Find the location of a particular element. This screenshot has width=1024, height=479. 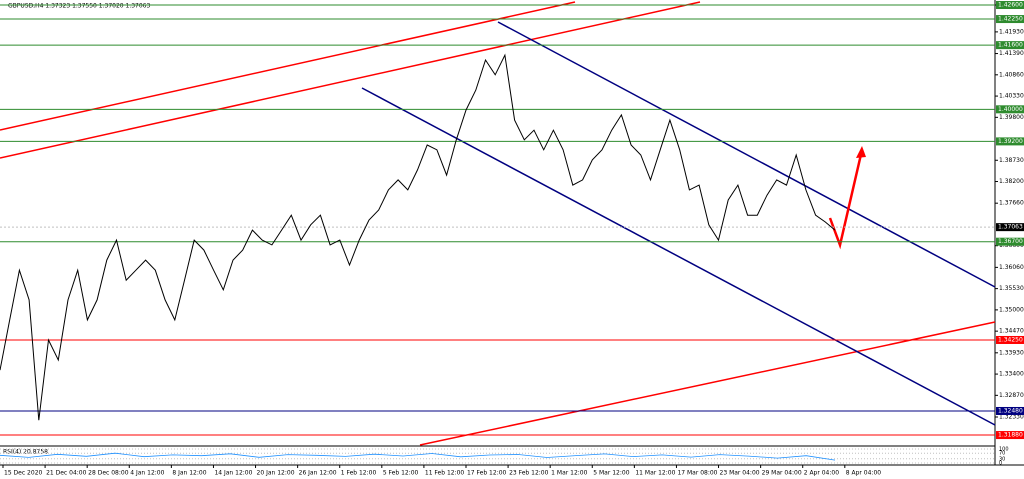

current-price-label: 1.37063 is located at coordinates (1010, 227).